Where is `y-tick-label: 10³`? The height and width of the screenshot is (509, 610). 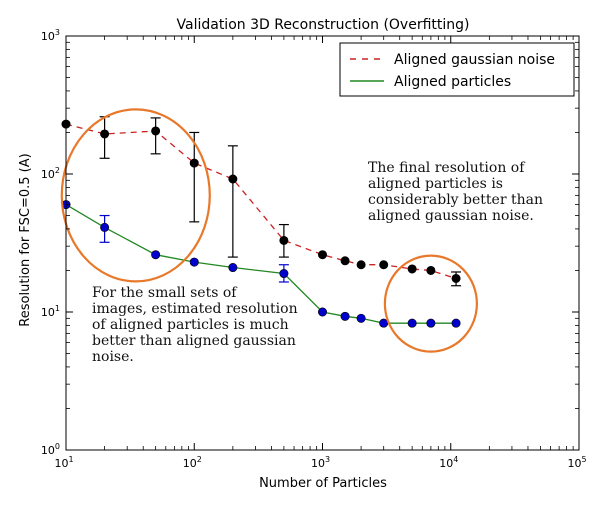 y-tick-label: 10³ is located at coordinates (50, 35).